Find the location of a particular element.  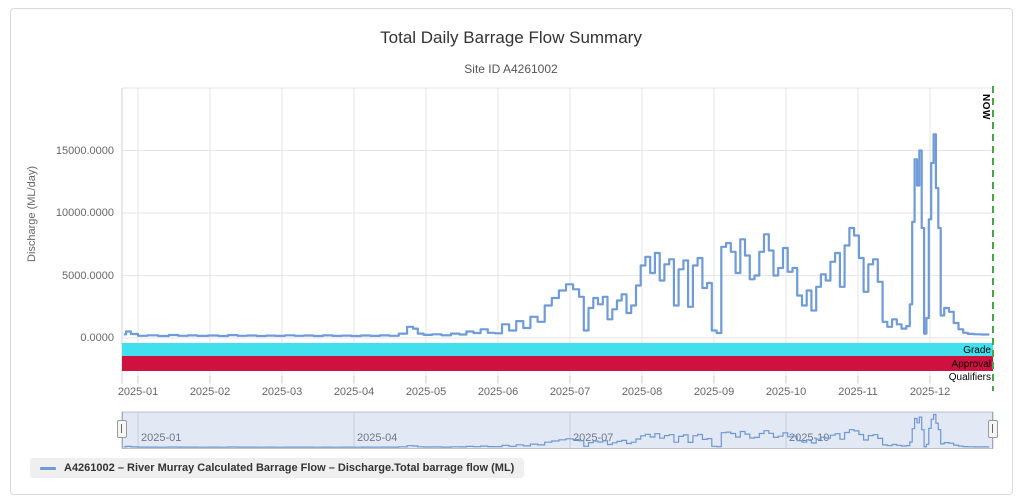

x-tick-label: 2025-07 is located at coordinates (570, 392).